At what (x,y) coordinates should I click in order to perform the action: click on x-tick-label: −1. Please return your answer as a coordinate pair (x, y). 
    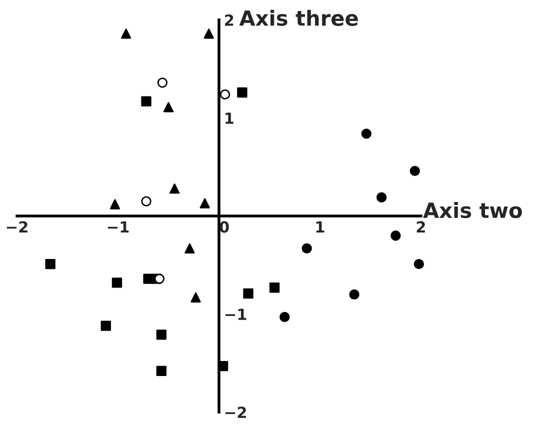
    Looking at the image, I should click on (118, 226).